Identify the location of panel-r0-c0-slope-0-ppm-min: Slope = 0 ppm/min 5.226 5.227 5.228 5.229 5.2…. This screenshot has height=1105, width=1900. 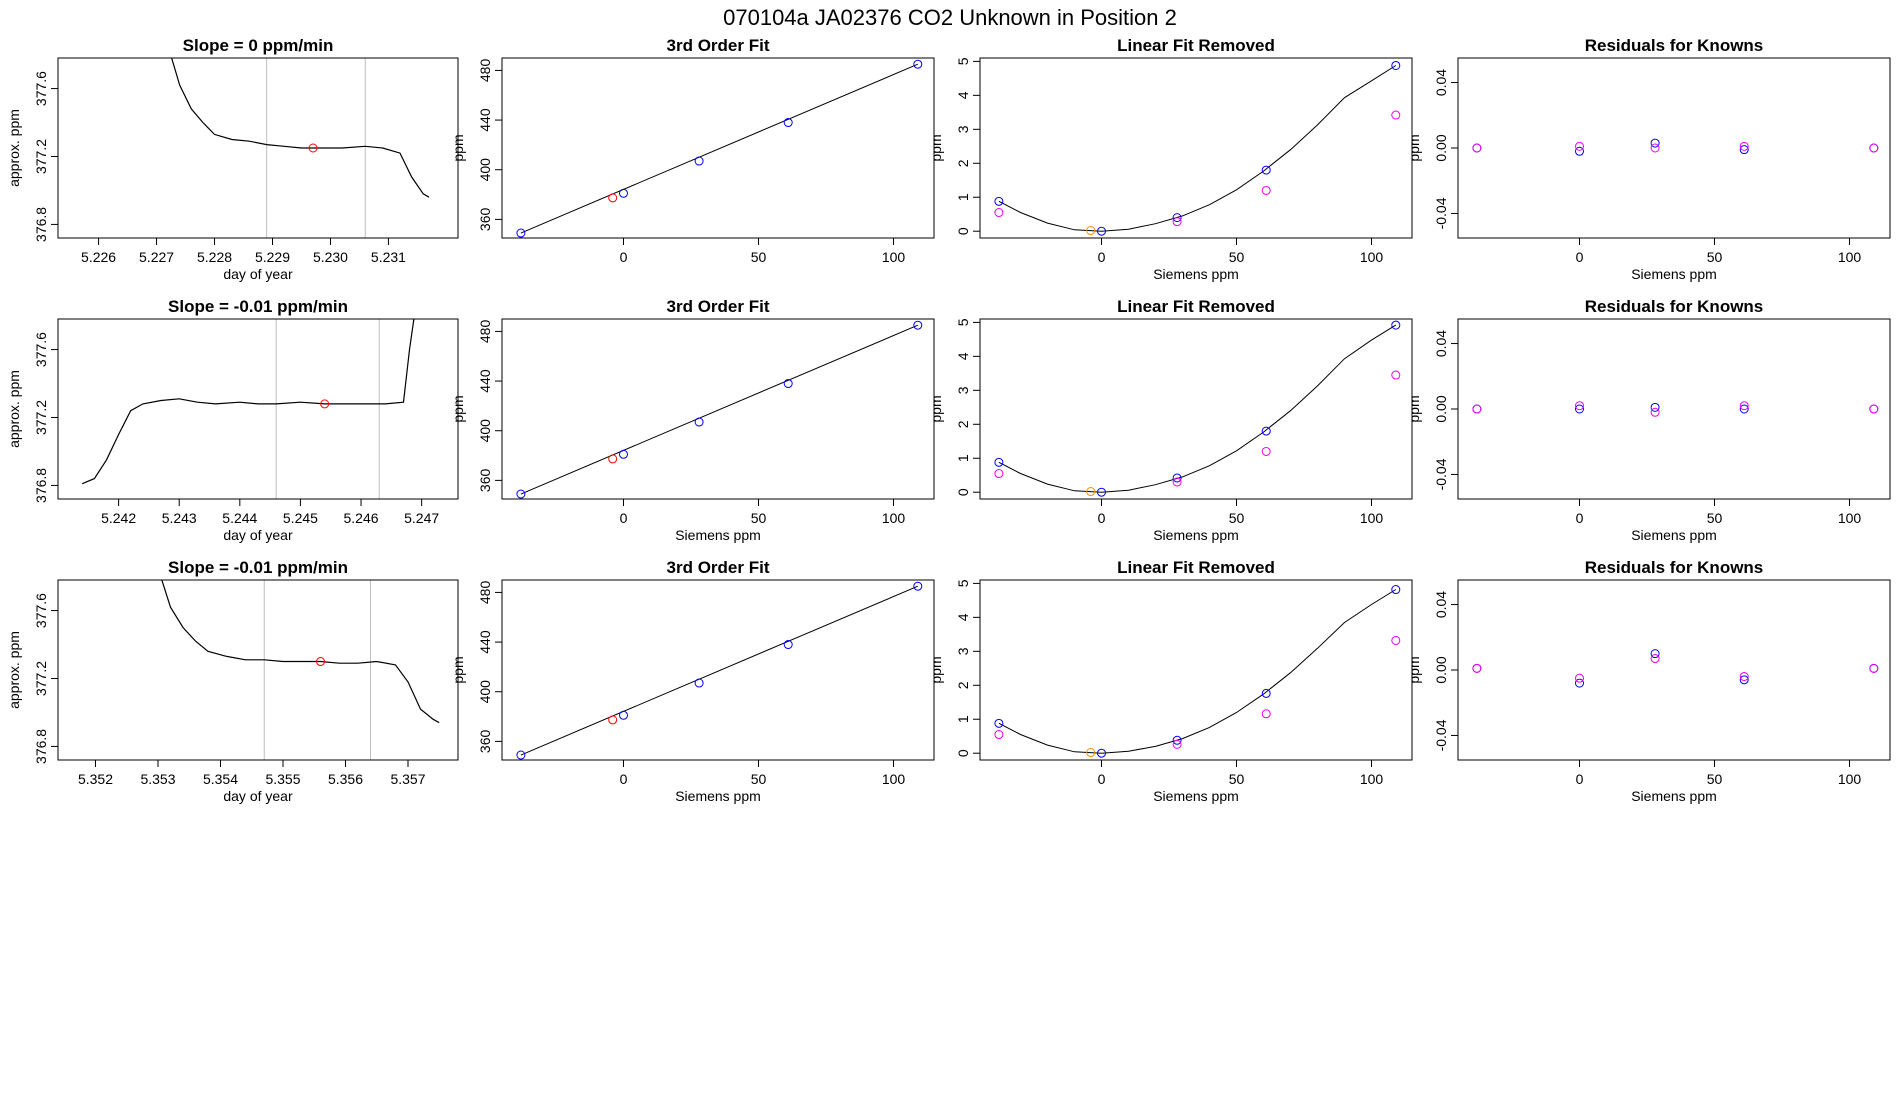
(232, 159).